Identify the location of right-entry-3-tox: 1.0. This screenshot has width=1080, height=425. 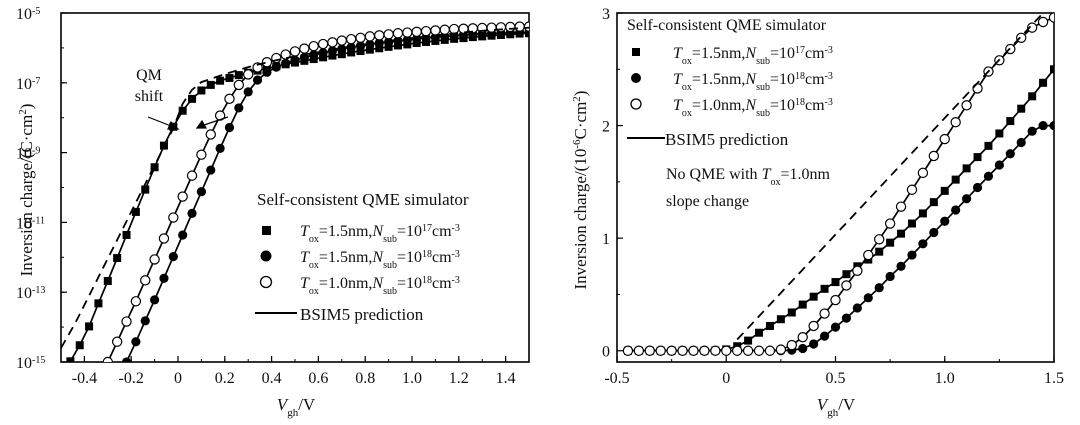
(711, 105).